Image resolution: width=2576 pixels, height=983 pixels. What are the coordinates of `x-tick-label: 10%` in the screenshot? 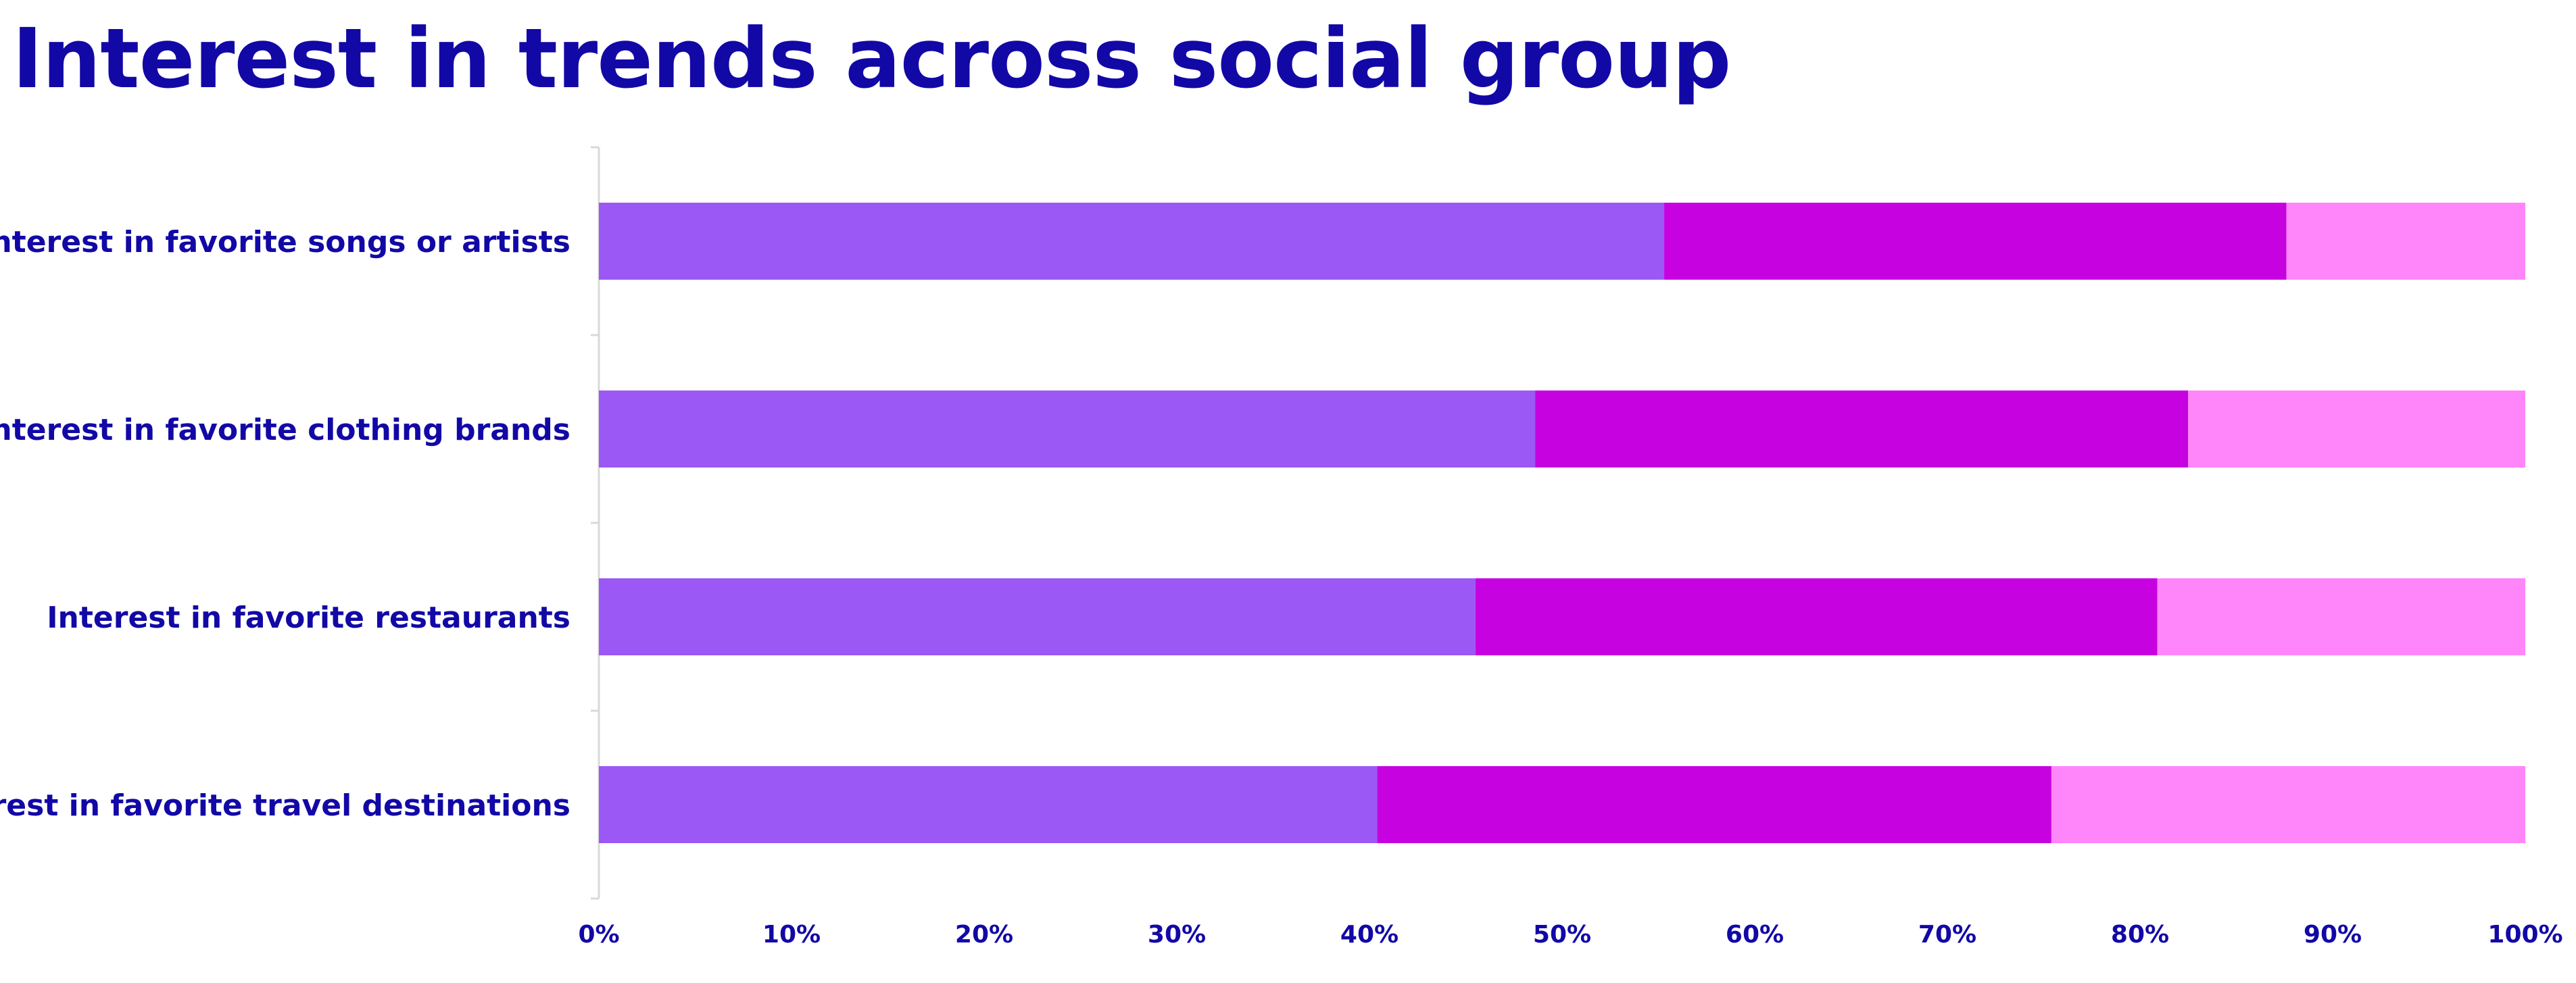 It's located at (791, 935).